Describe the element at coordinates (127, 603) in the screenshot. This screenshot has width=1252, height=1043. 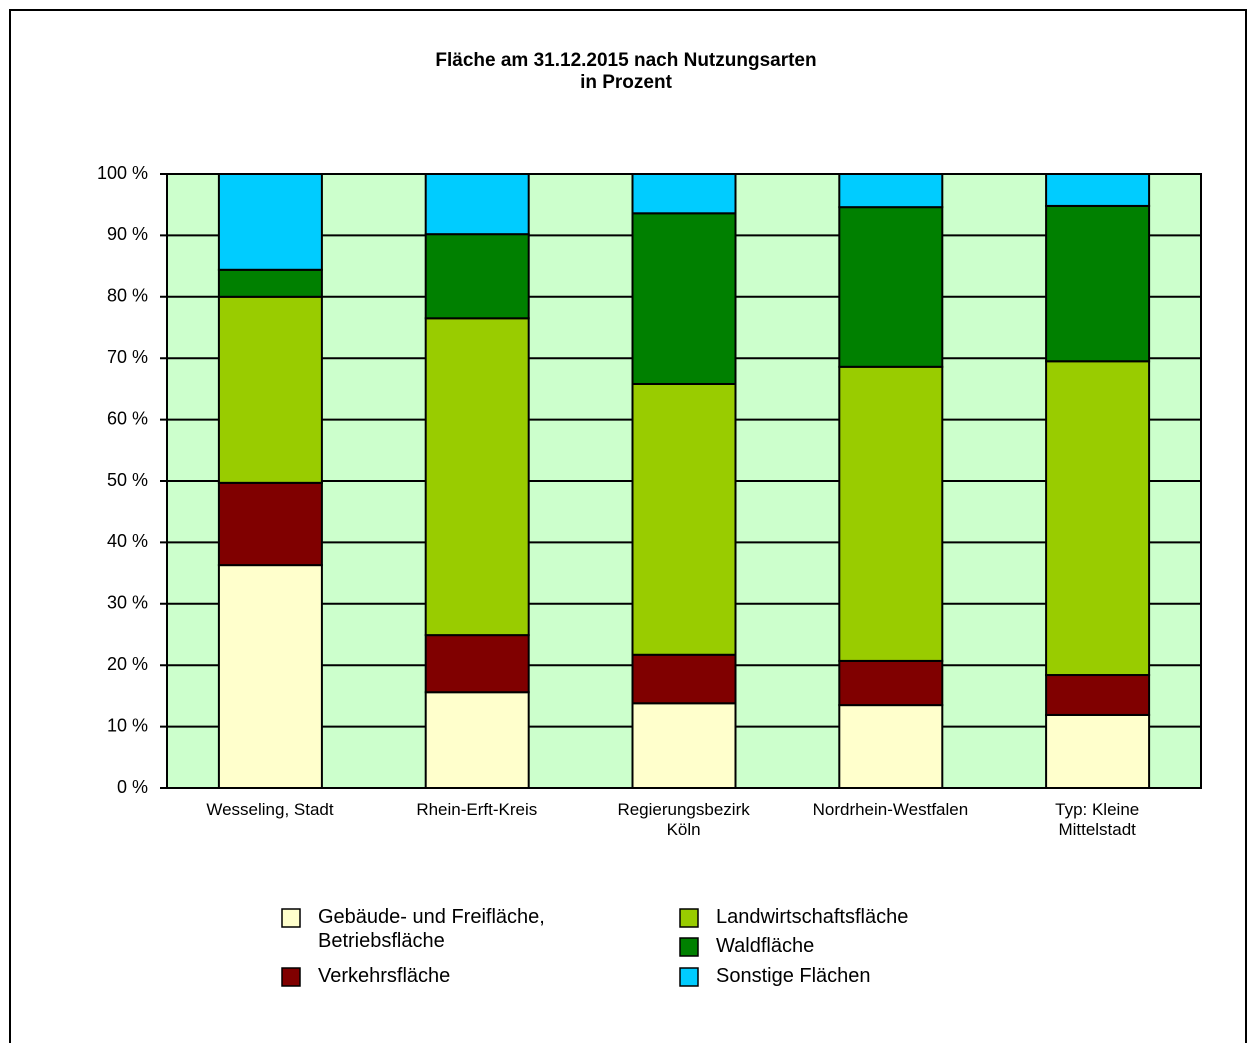
I see `y-tick-label: 30 %` at that location.